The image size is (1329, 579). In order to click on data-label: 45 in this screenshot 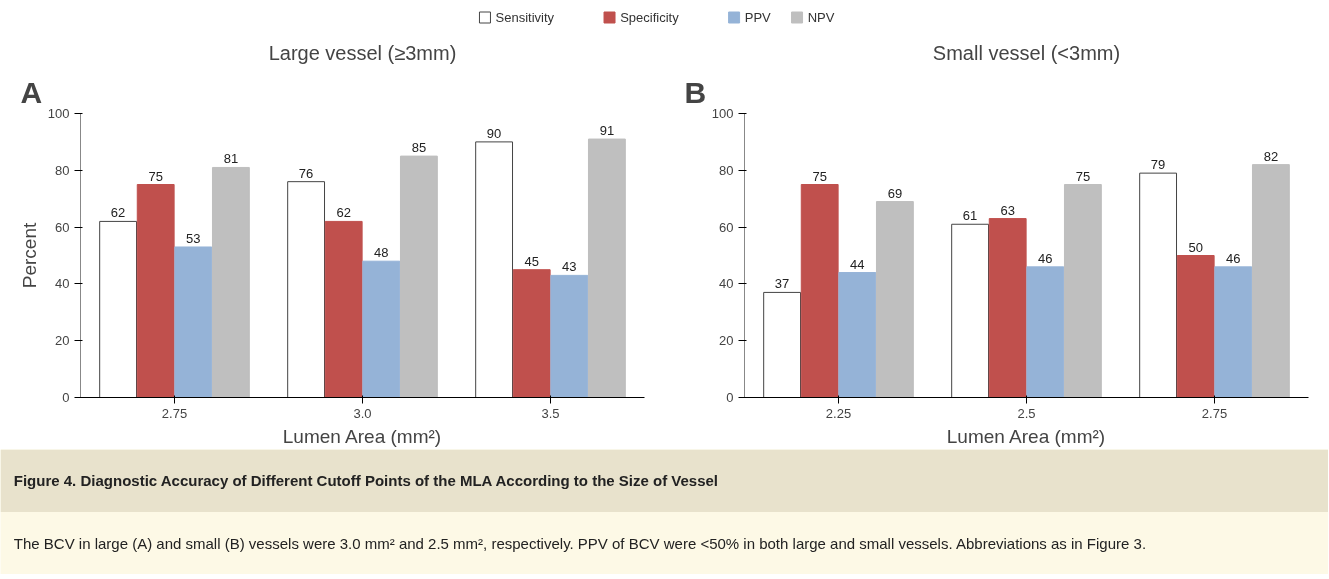, I will do `click(531, 261)`.